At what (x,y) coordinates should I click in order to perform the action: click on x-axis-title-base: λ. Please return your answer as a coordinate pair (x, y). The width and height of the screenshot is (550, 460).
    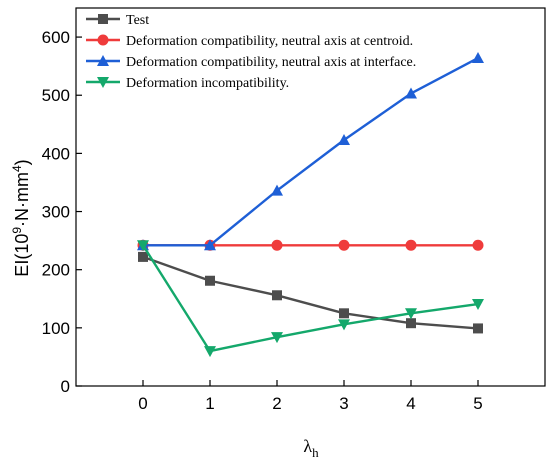
    Looking at the image, I should click on (307, 446).